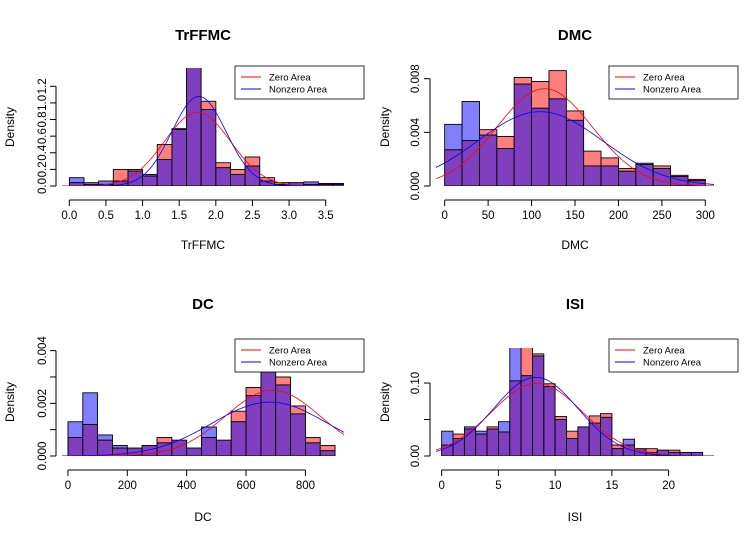  What do you see at coordinates (556, 496) in the screenshot?
I see `x-axis: 0 5 10 15 20 ISI` at bounding box center [556, 496].